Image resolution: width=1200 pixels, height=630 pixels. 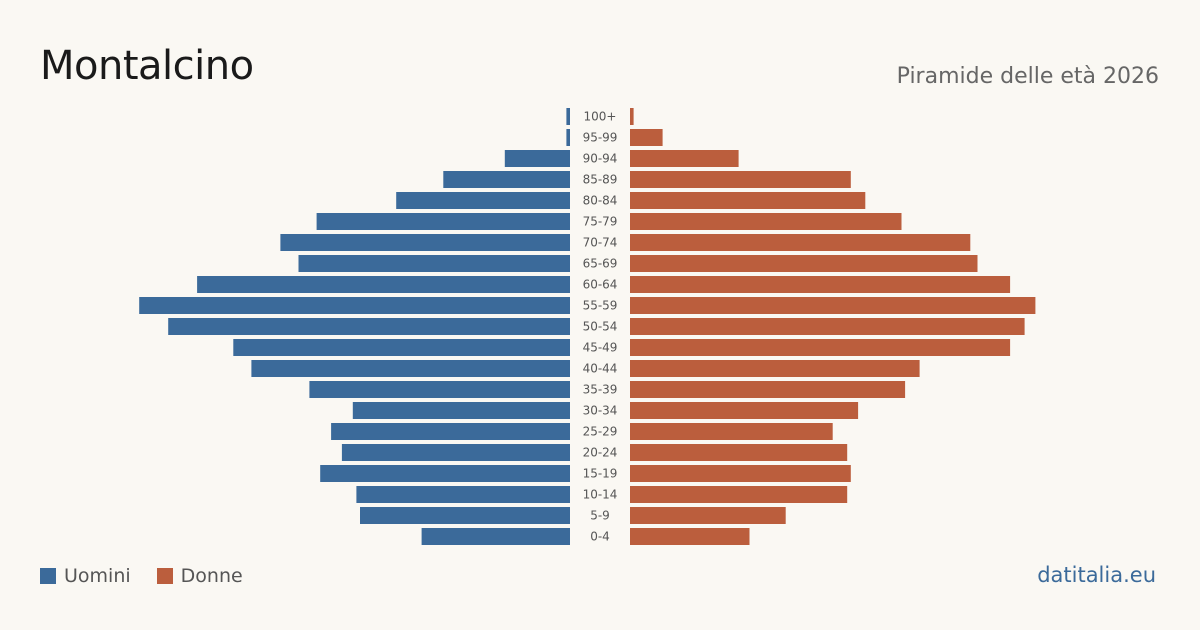 What do you see at coordinates (164, 576) in the screenshot?
I see `legend-swatch-women` at bounding box center [164, 576].